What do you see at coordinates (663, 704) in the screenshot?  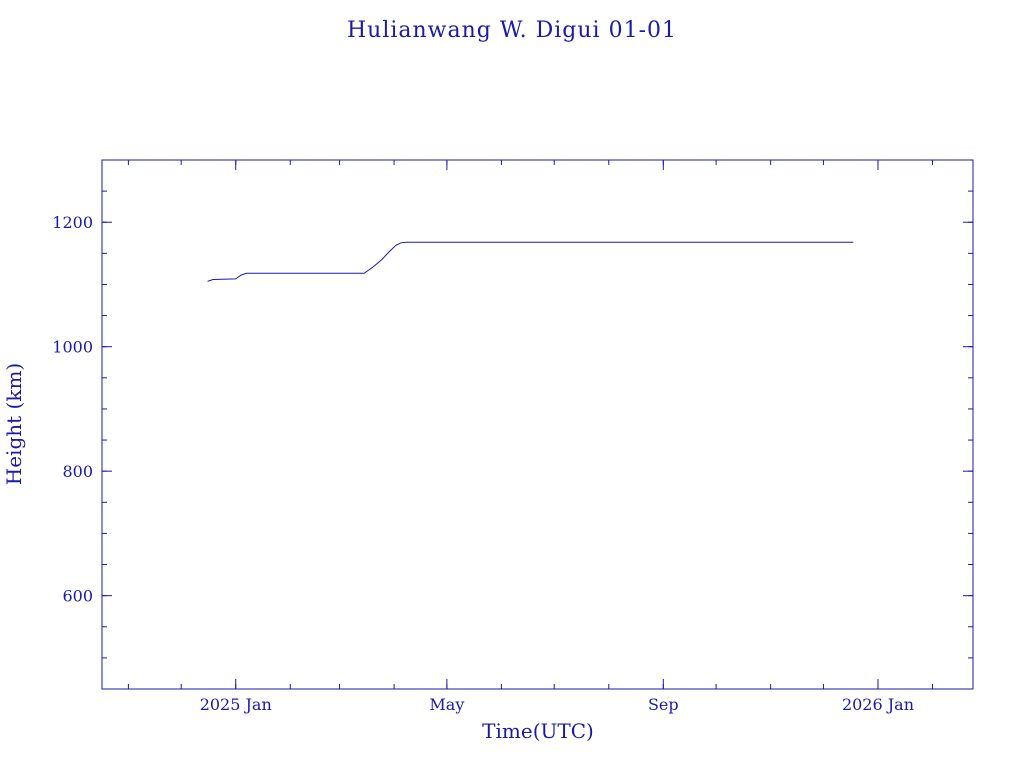 I see `x-tick-label: Sep` at bounding box center [663, 704].